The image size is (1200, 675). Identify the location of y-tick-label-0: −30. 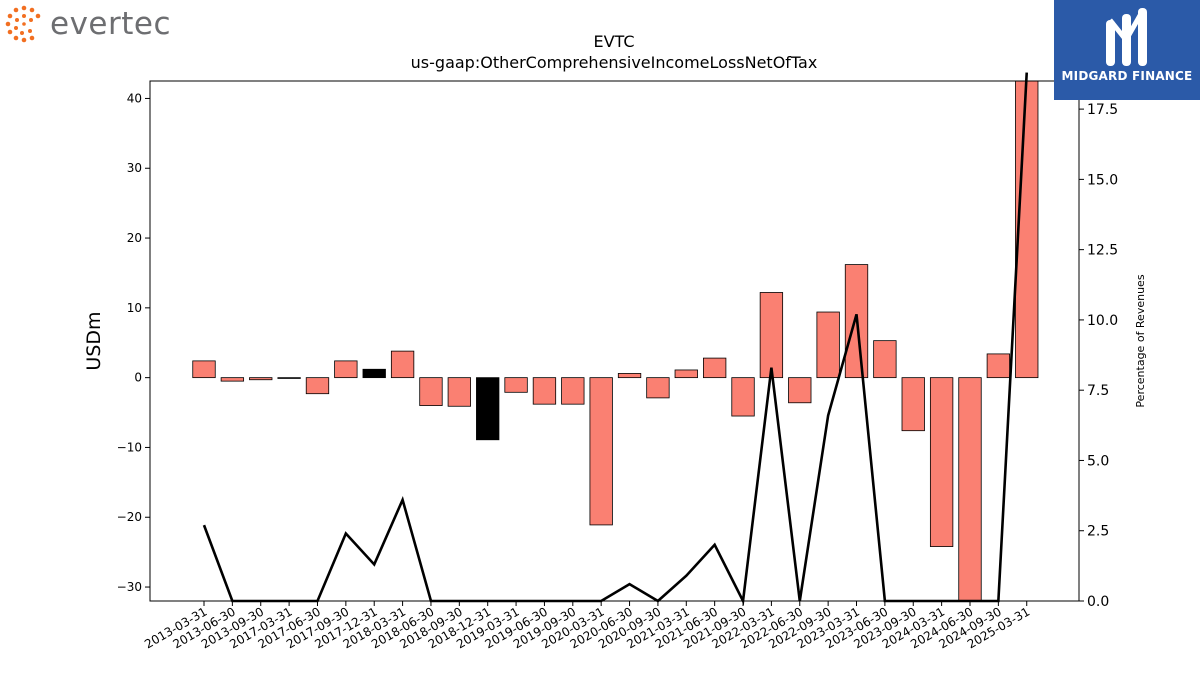
(129, 587).